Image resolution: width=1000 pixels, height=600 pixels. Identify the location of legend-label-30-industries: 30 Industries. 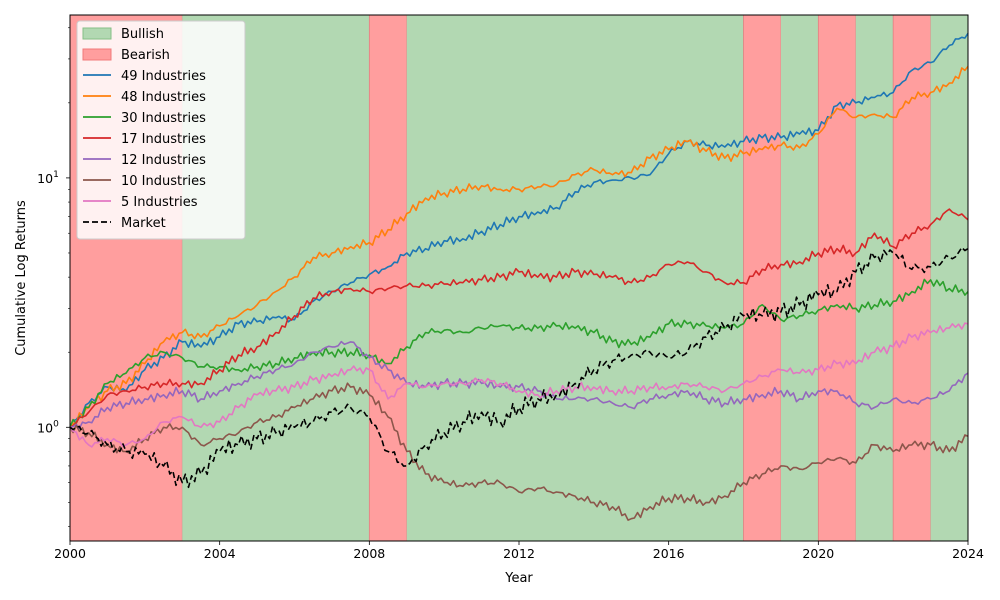
(163, 118).